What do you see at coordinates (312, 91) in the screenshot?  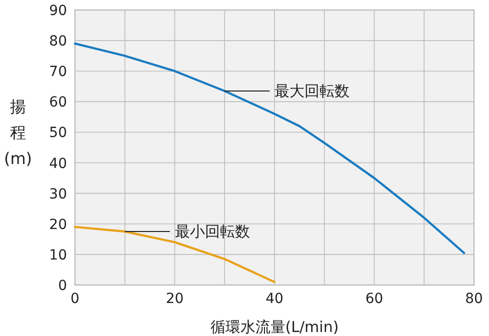 I see `series-label: 最大回転数` at bounding box center [312, 91].